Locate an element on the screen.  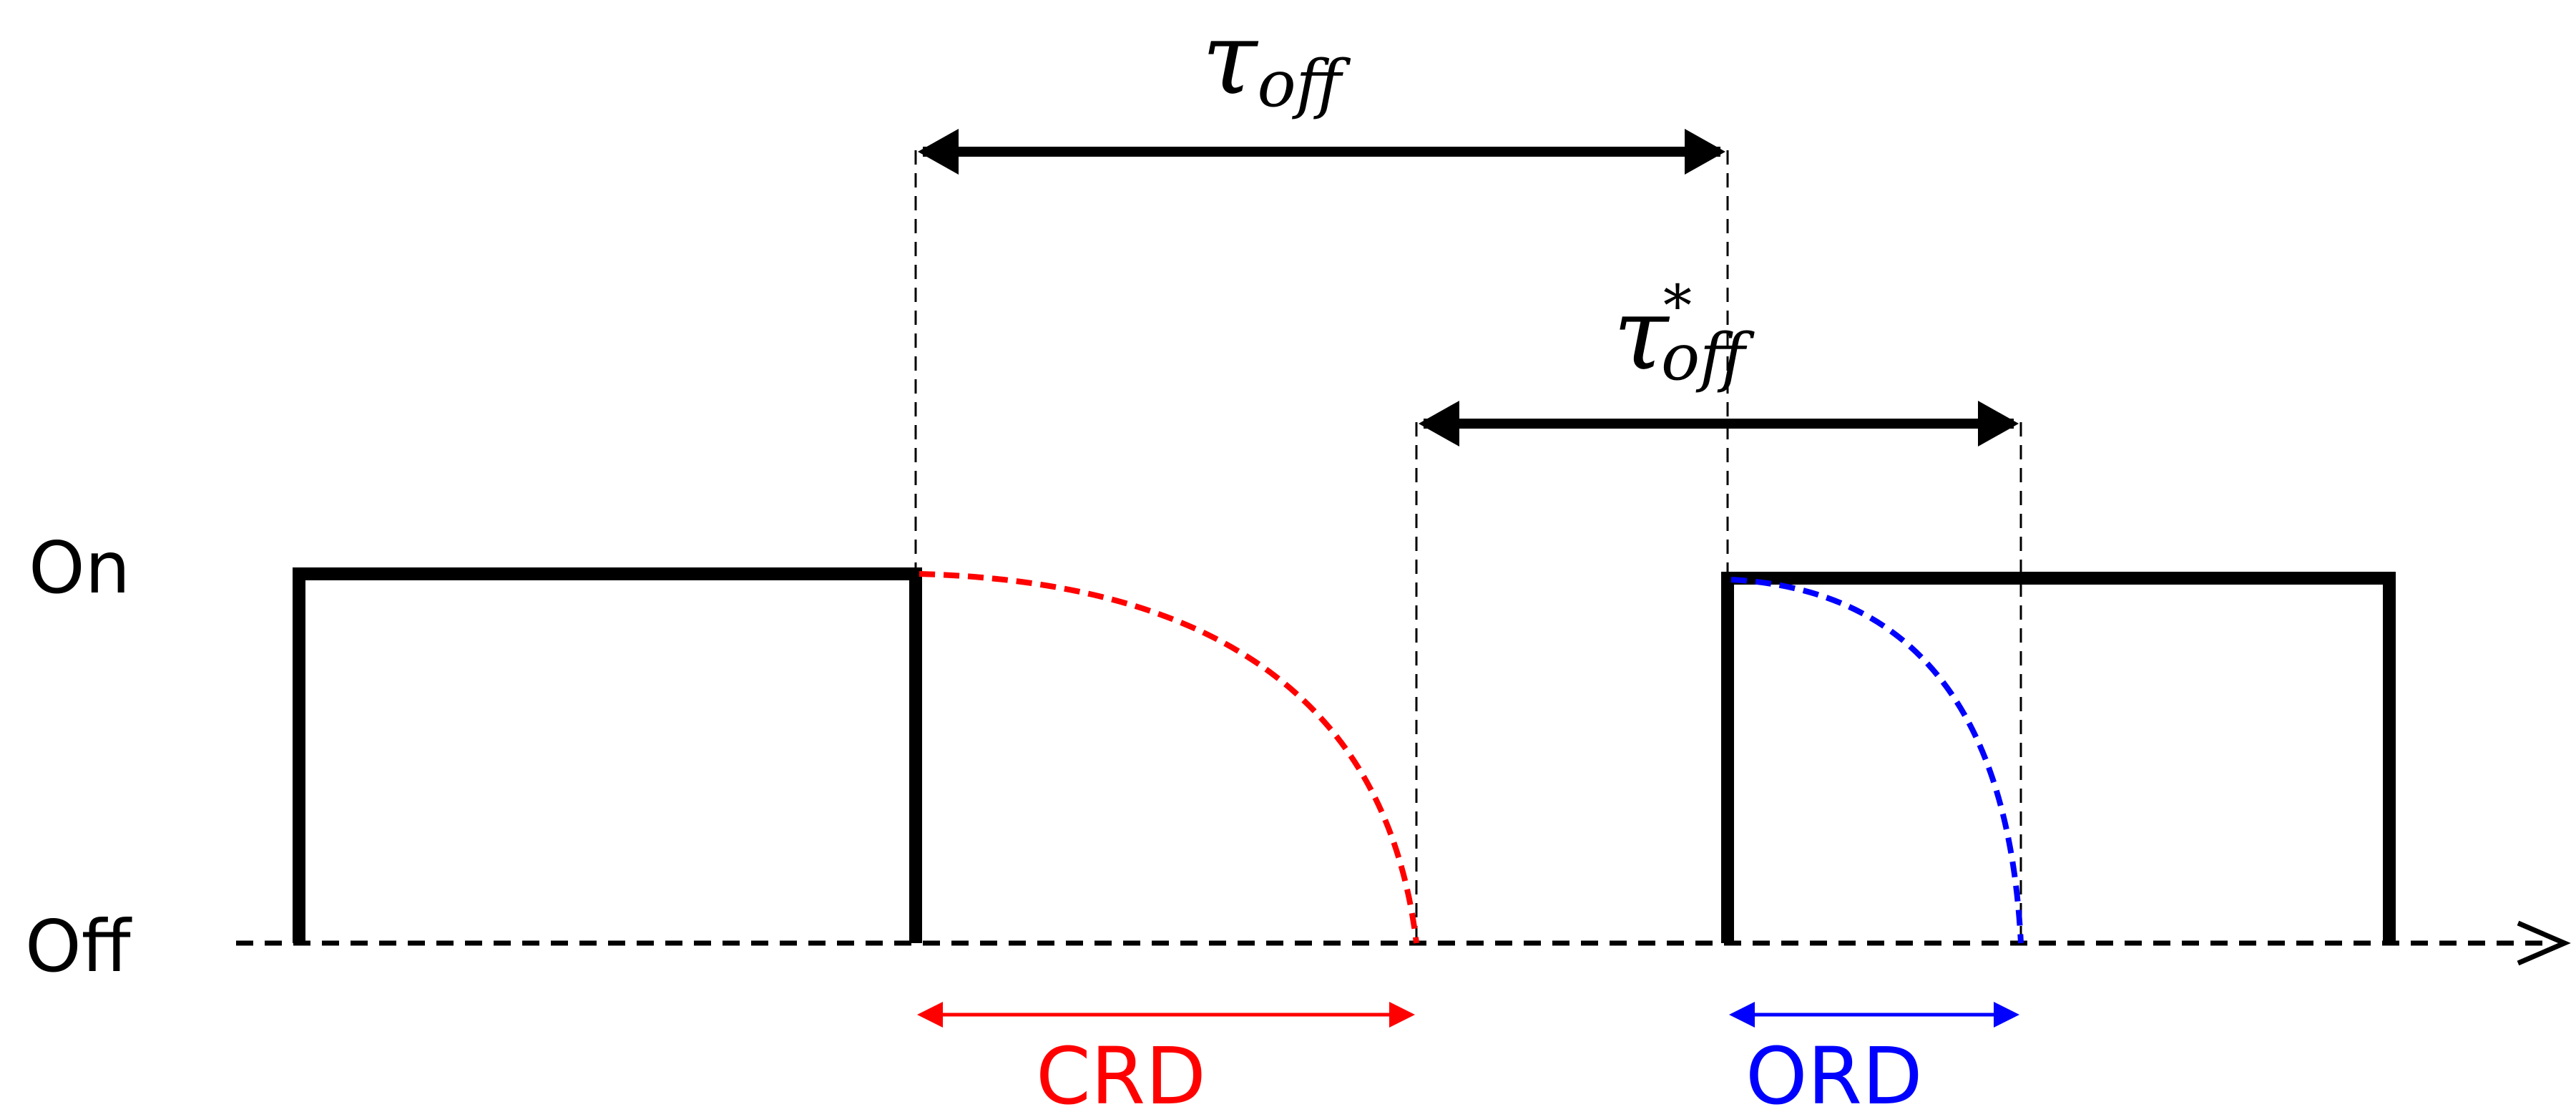
tau-off-arrowhead-left is located at coordinates (938, 152).